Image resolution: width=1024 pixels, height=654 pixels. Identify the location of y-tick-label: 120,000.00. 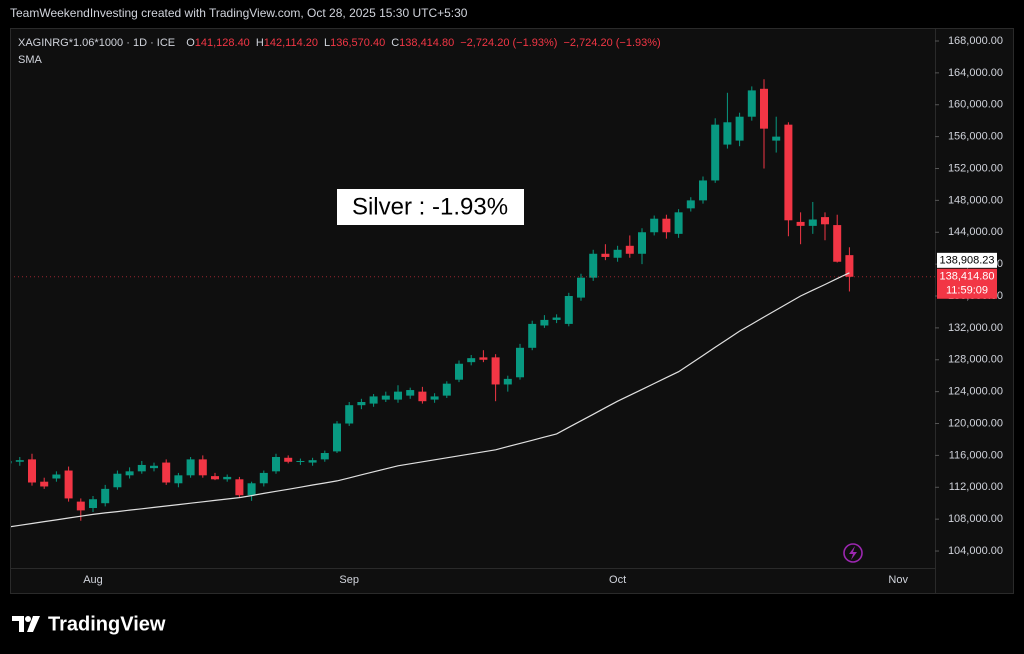
(975, 423).